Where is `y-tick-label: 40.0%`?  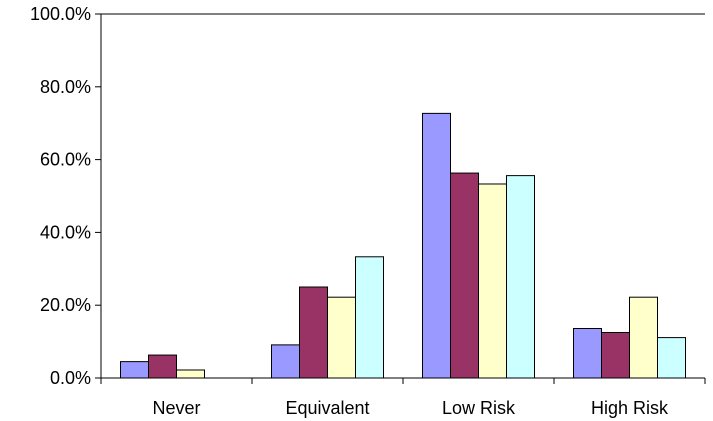
y-tick-label: 40.0% is located at coordinates (65, 232).